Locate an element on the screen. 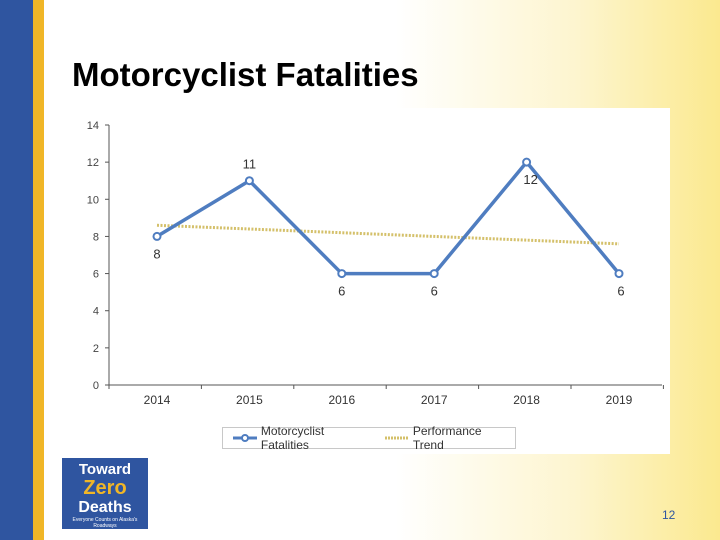 The image size is (720, 540). logo-line-3: Deaths is located at coordinates (105, 507).